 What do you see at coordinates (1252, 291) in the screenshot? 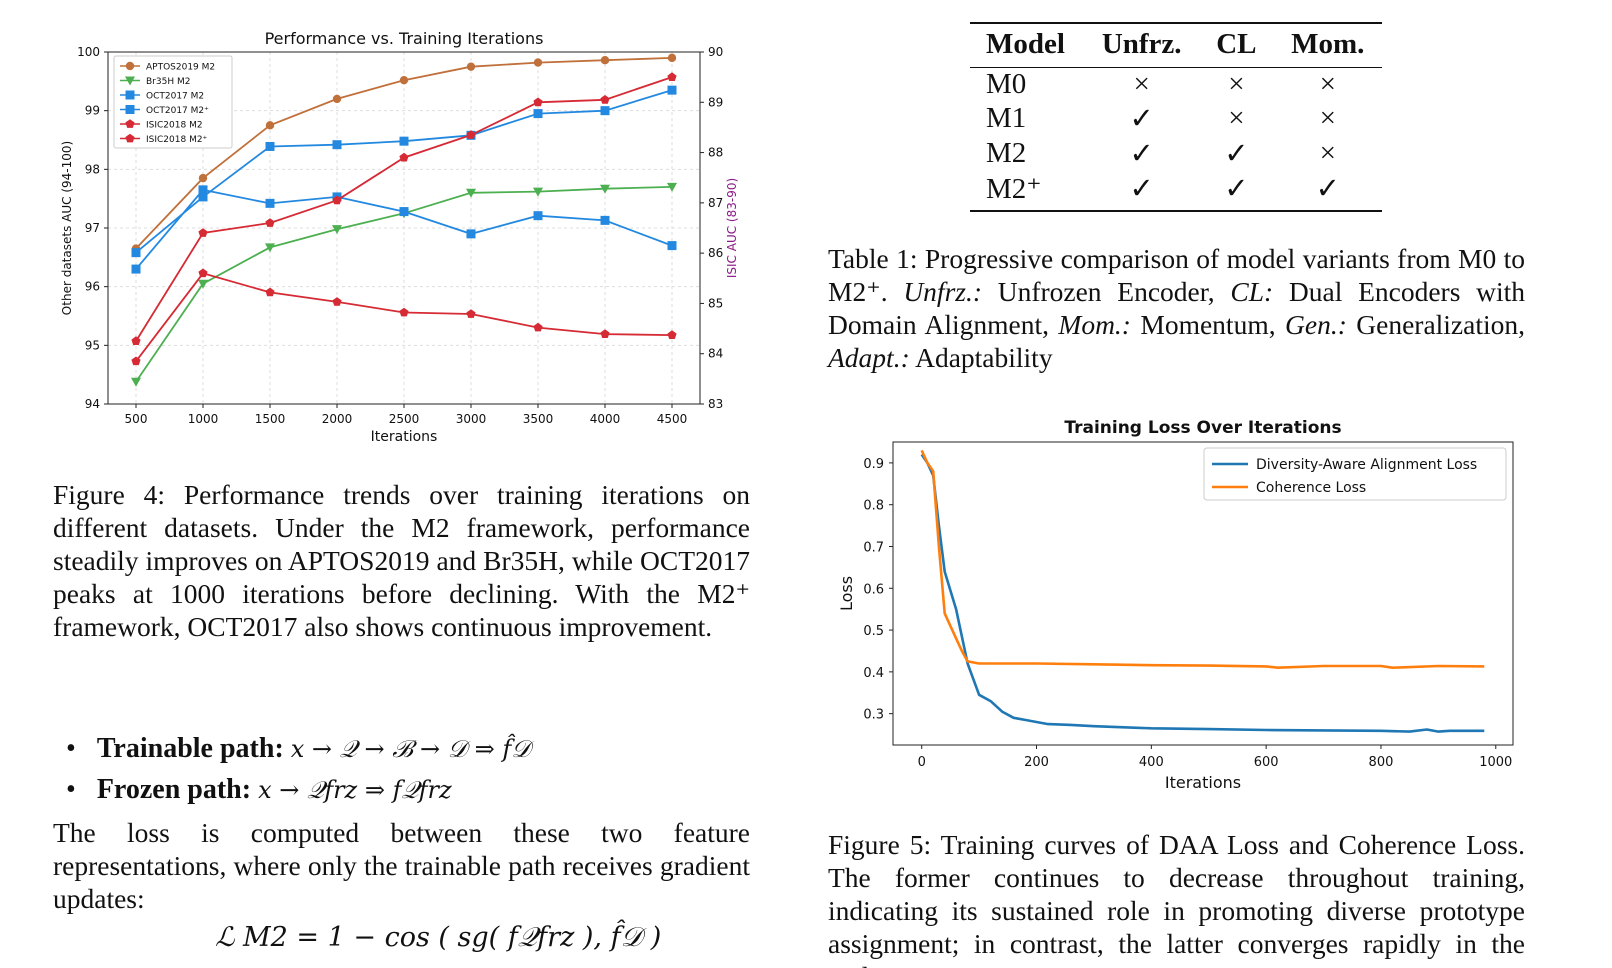
I see `table1-caption-term: CL:` at bounding box center [1252, 291].